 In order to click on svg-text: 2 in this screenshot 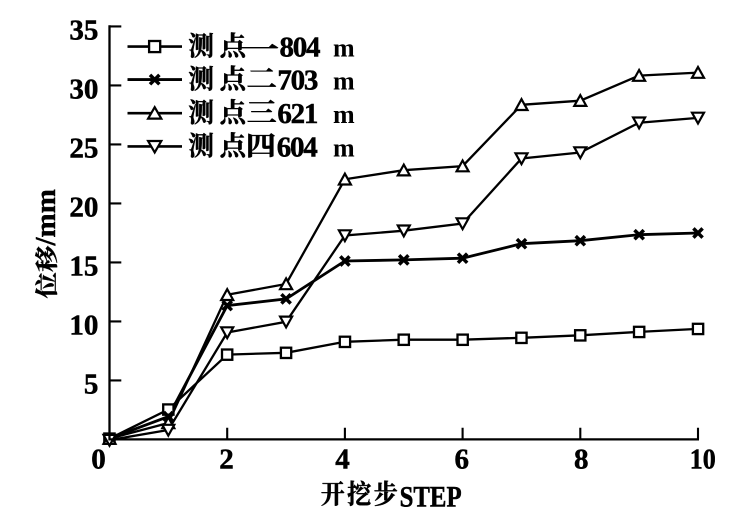, I will do `click(226, 459)`.